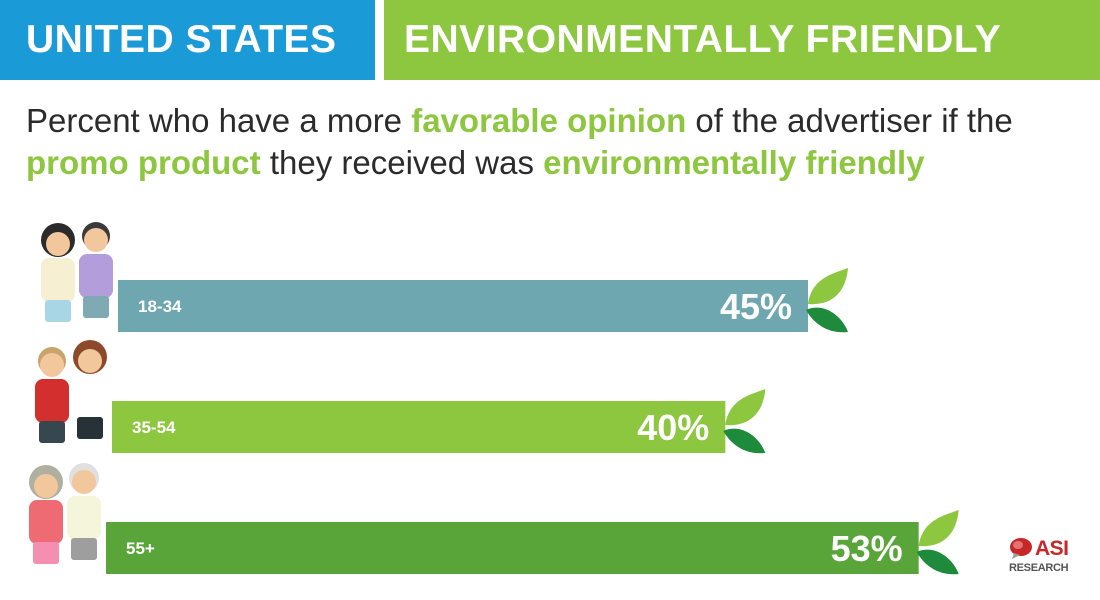  What do you see at coordinates (400, 397) in the screenshot?
I see `bar-row-35-54: 35-54 40%` at bounding box center [400, 397].